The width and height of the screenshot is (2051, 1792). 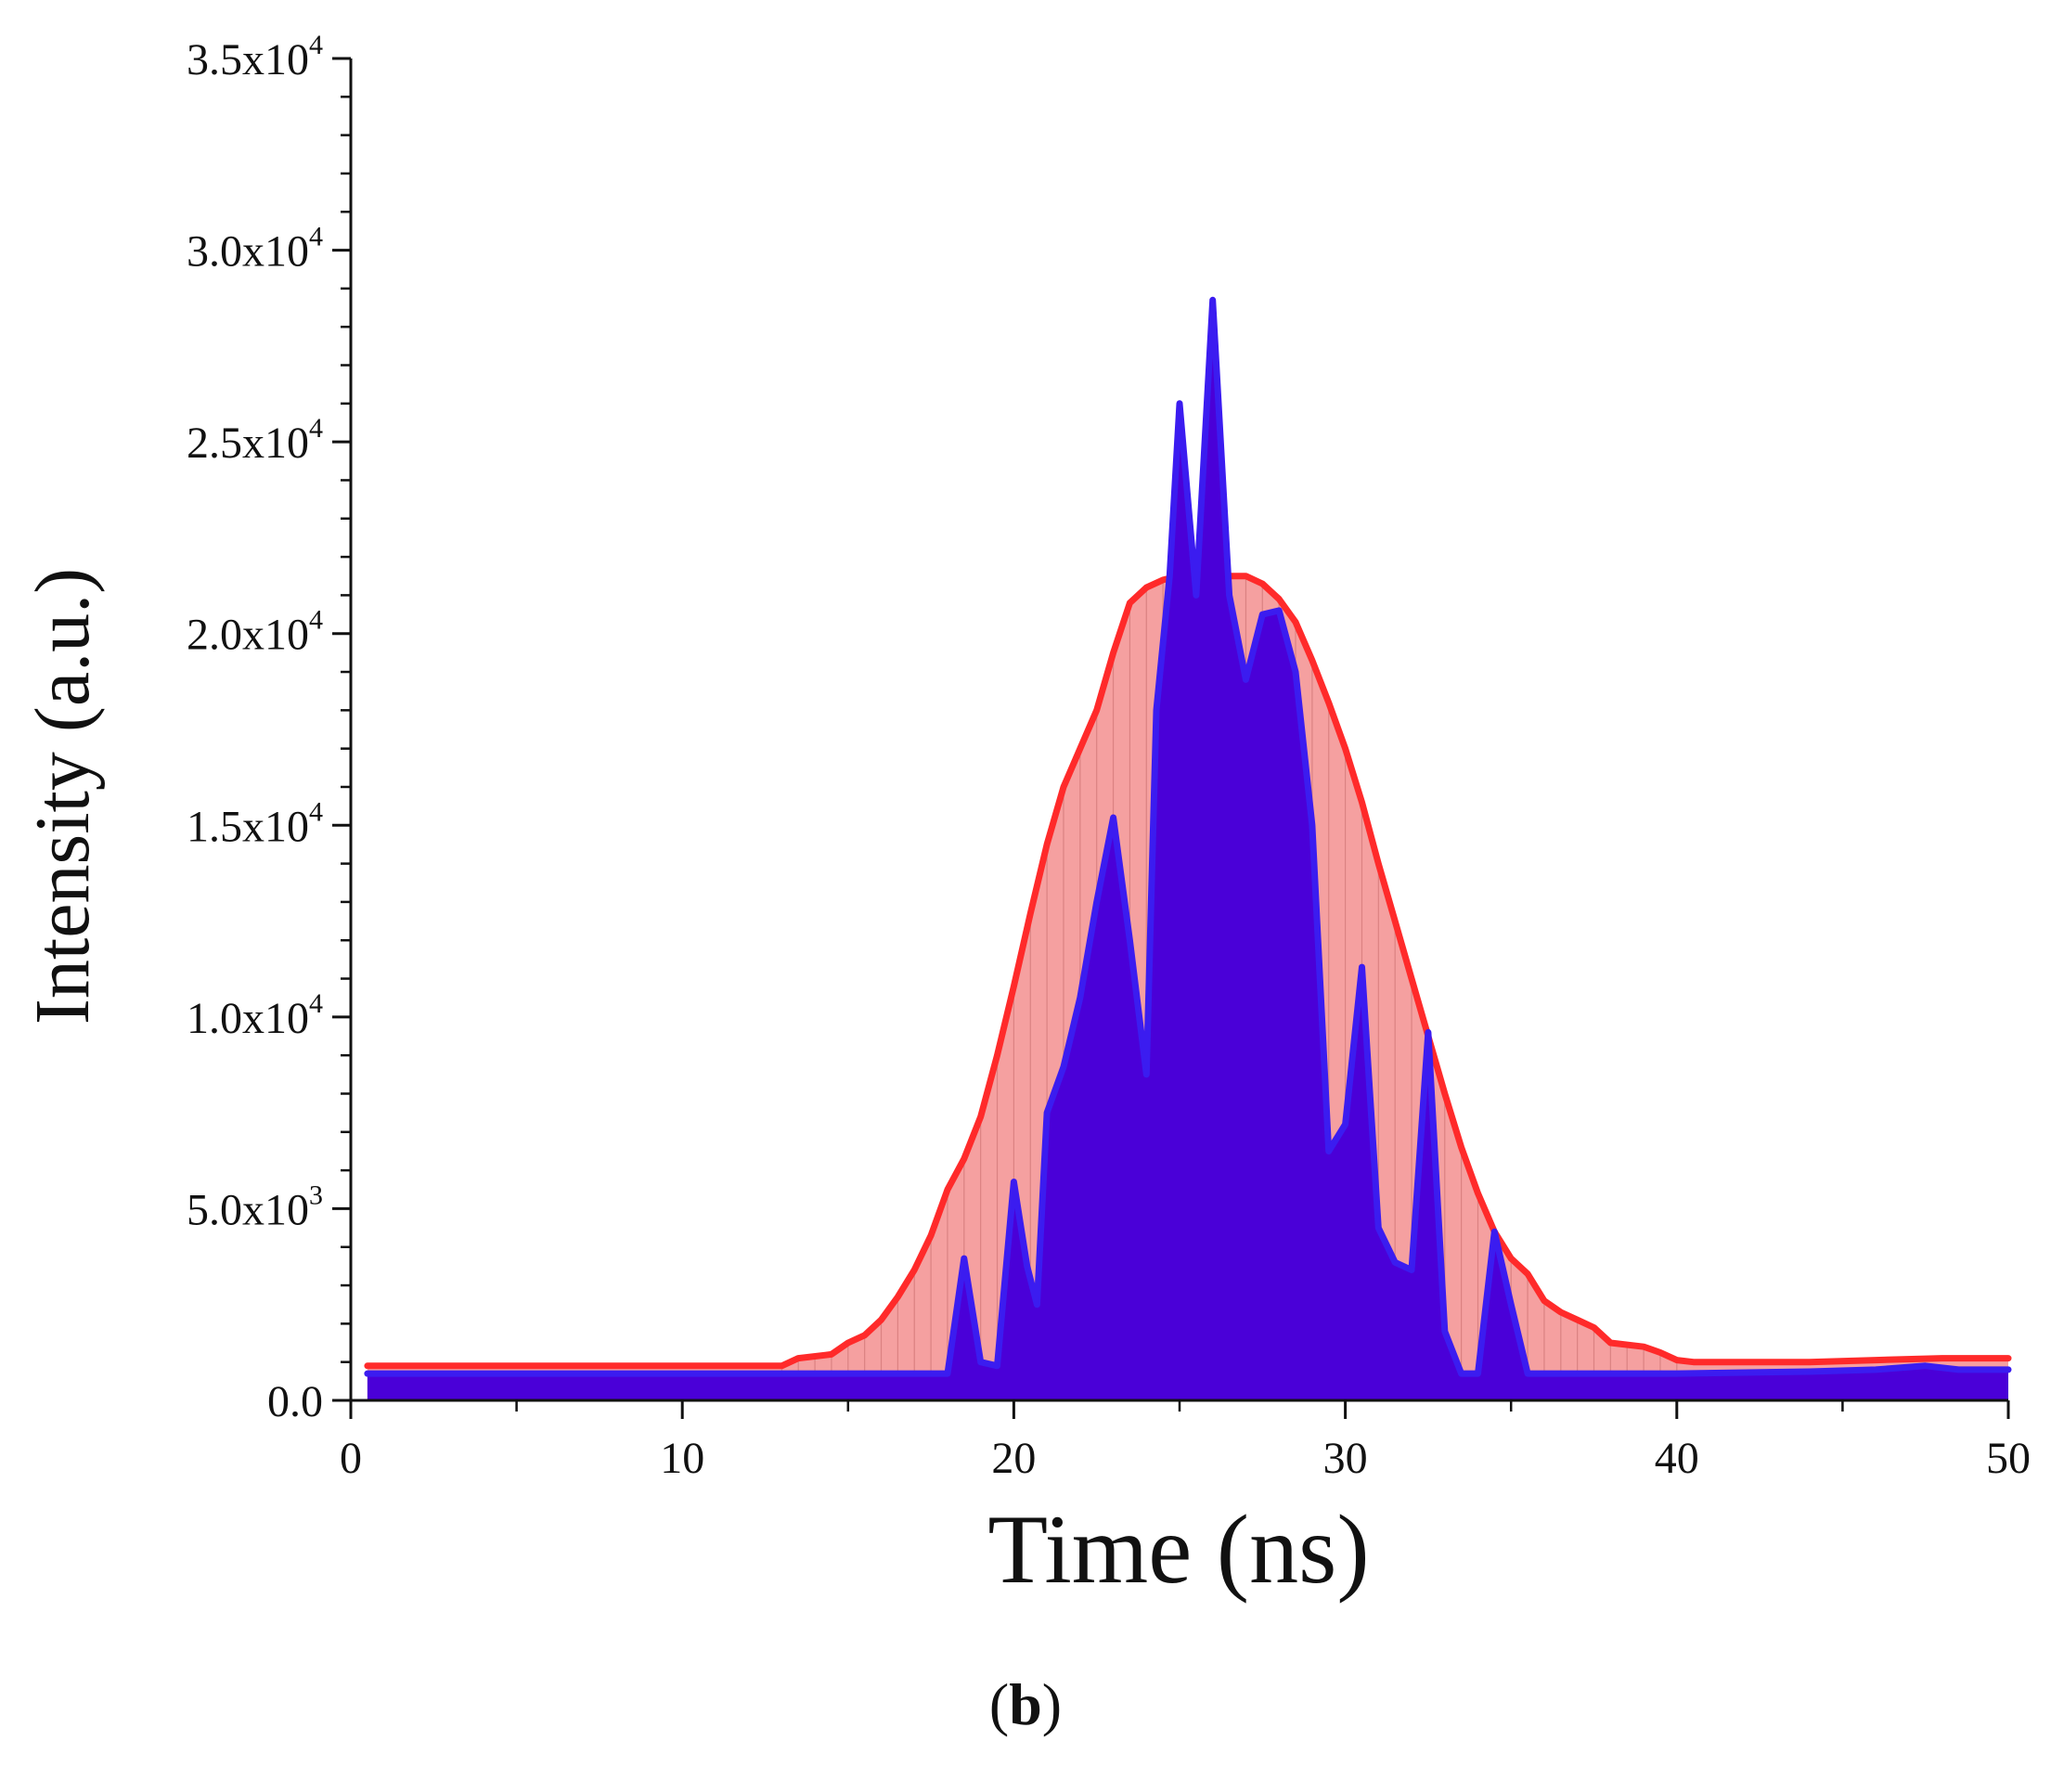 I want to click on panel-caption: (b), so click(x=1025, y=1704).